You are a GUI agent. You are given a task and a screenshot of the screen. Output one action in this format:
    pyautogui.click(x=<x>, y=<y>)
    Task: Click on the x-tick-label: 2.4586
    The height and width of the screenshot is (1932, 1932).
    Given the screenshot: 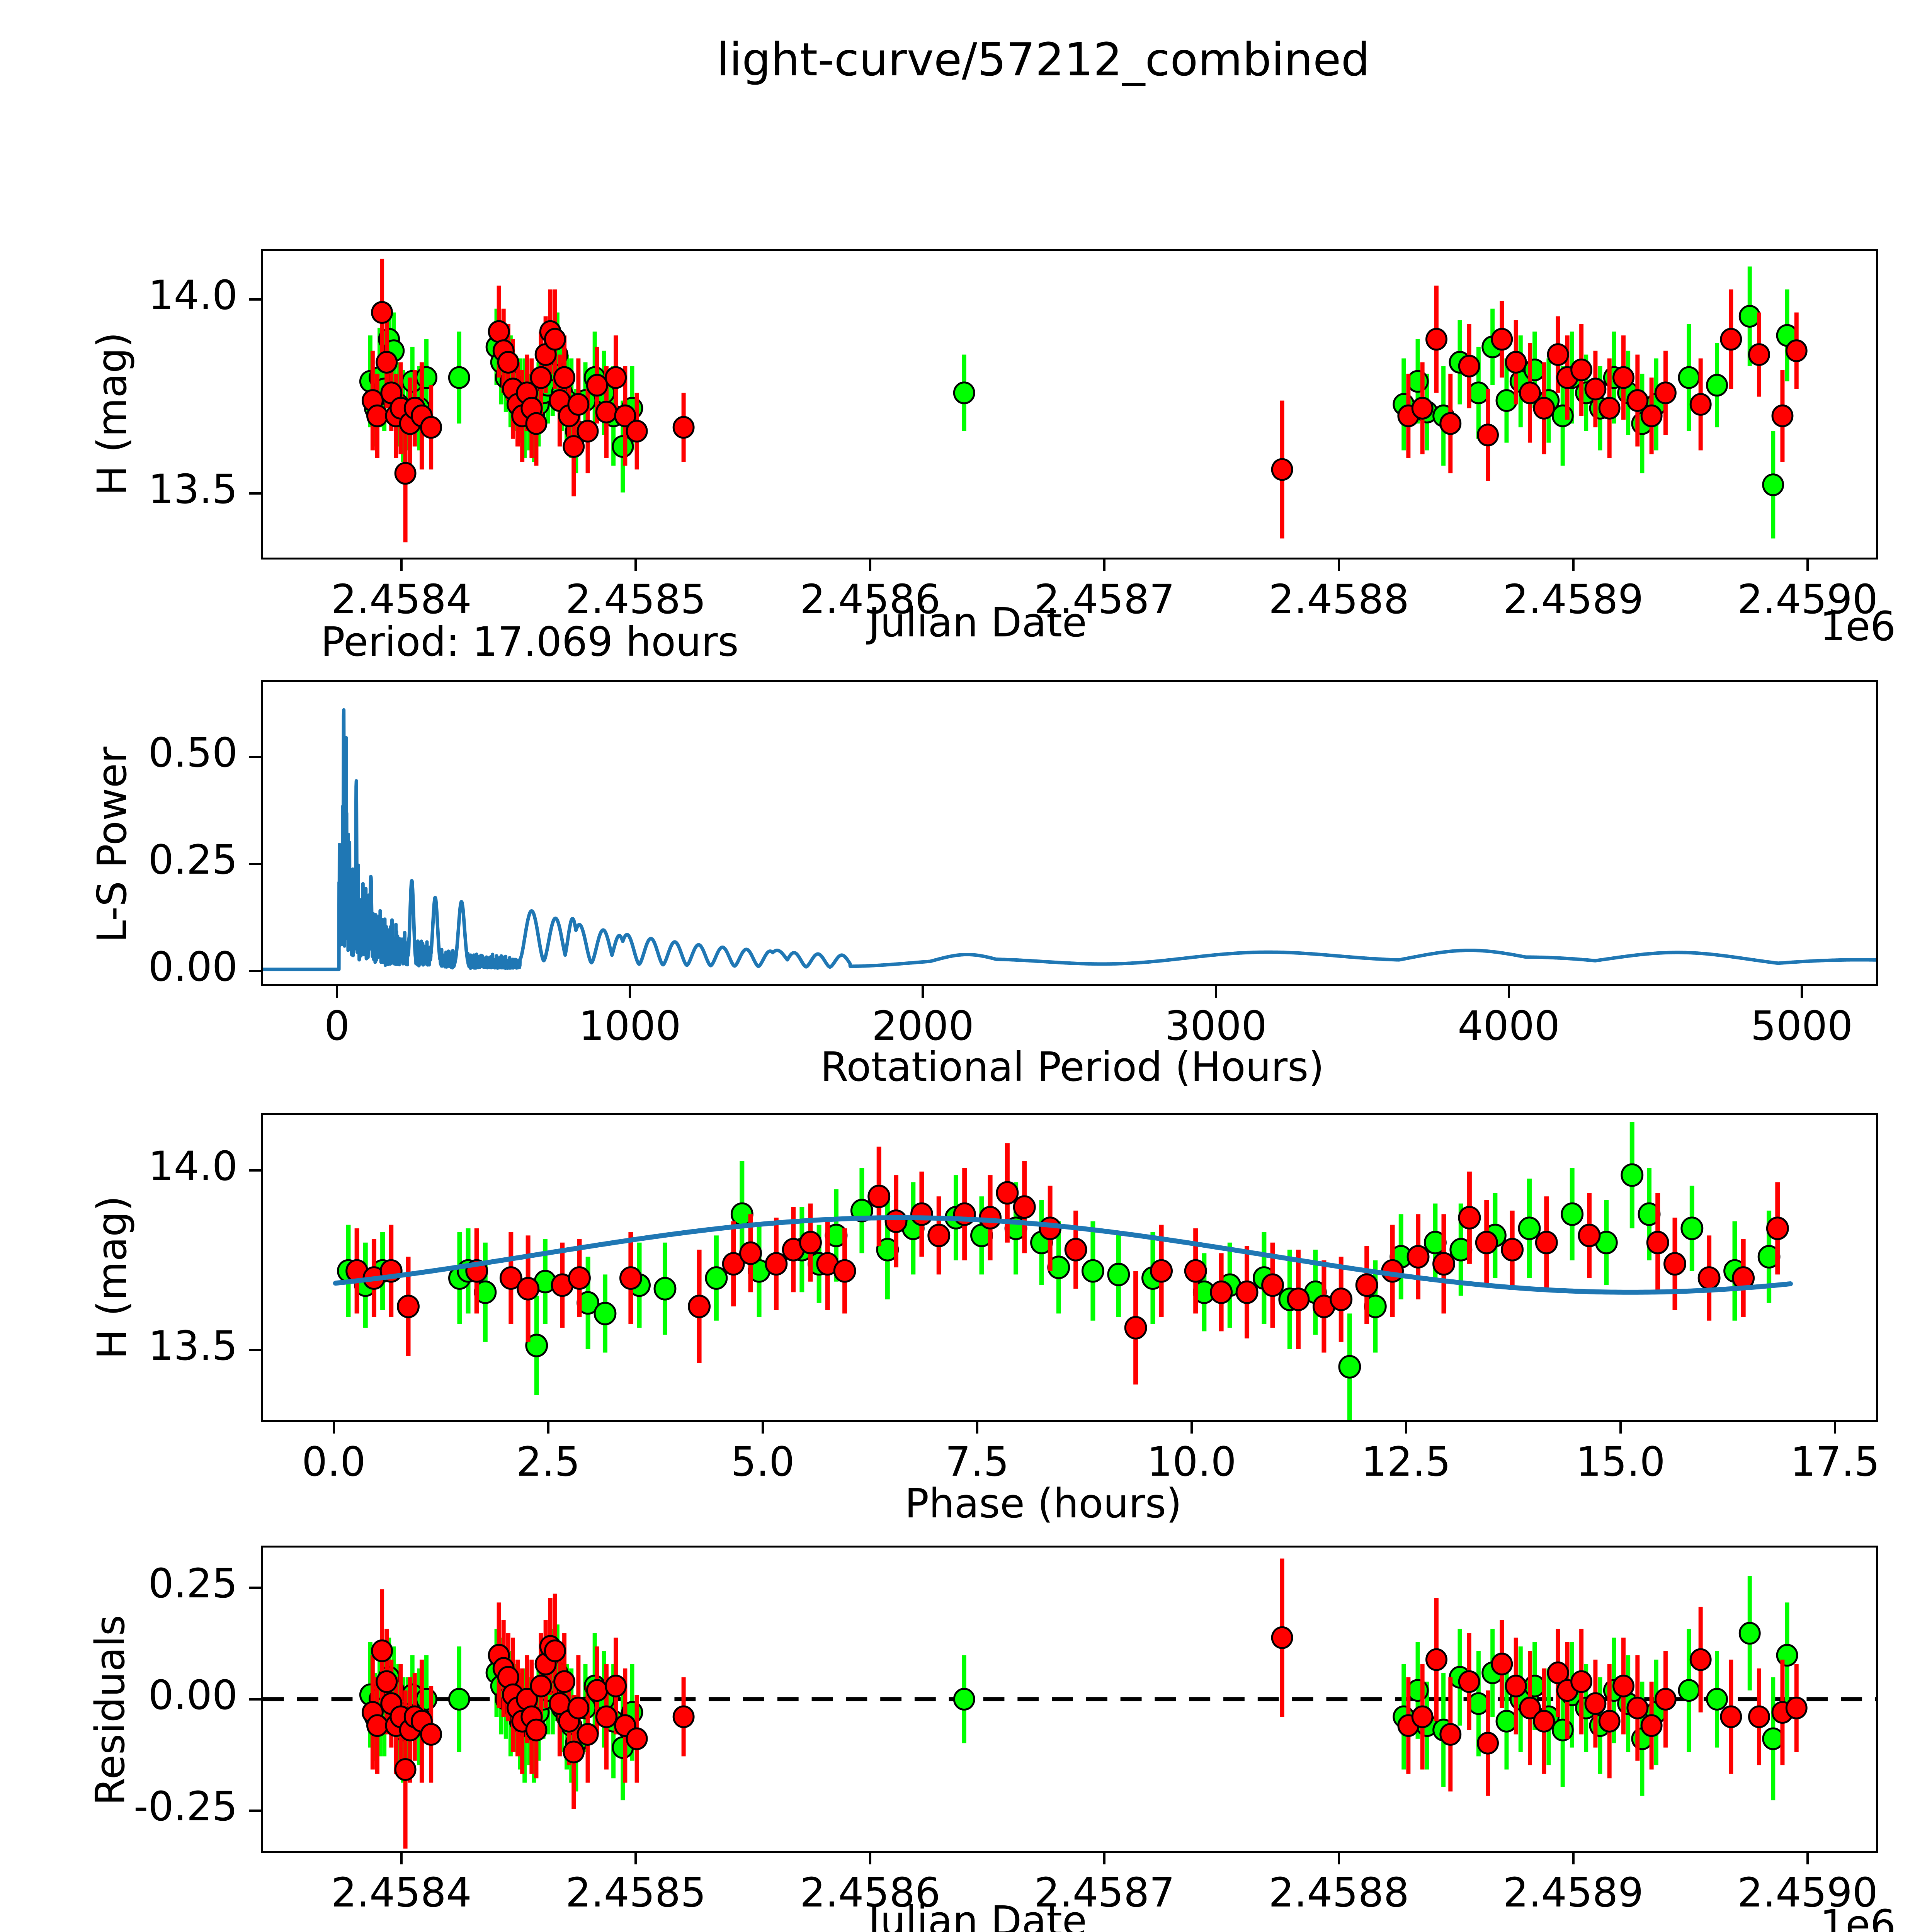 What is the action you would take?
    pyautogui.click(x=870, y=599)
    